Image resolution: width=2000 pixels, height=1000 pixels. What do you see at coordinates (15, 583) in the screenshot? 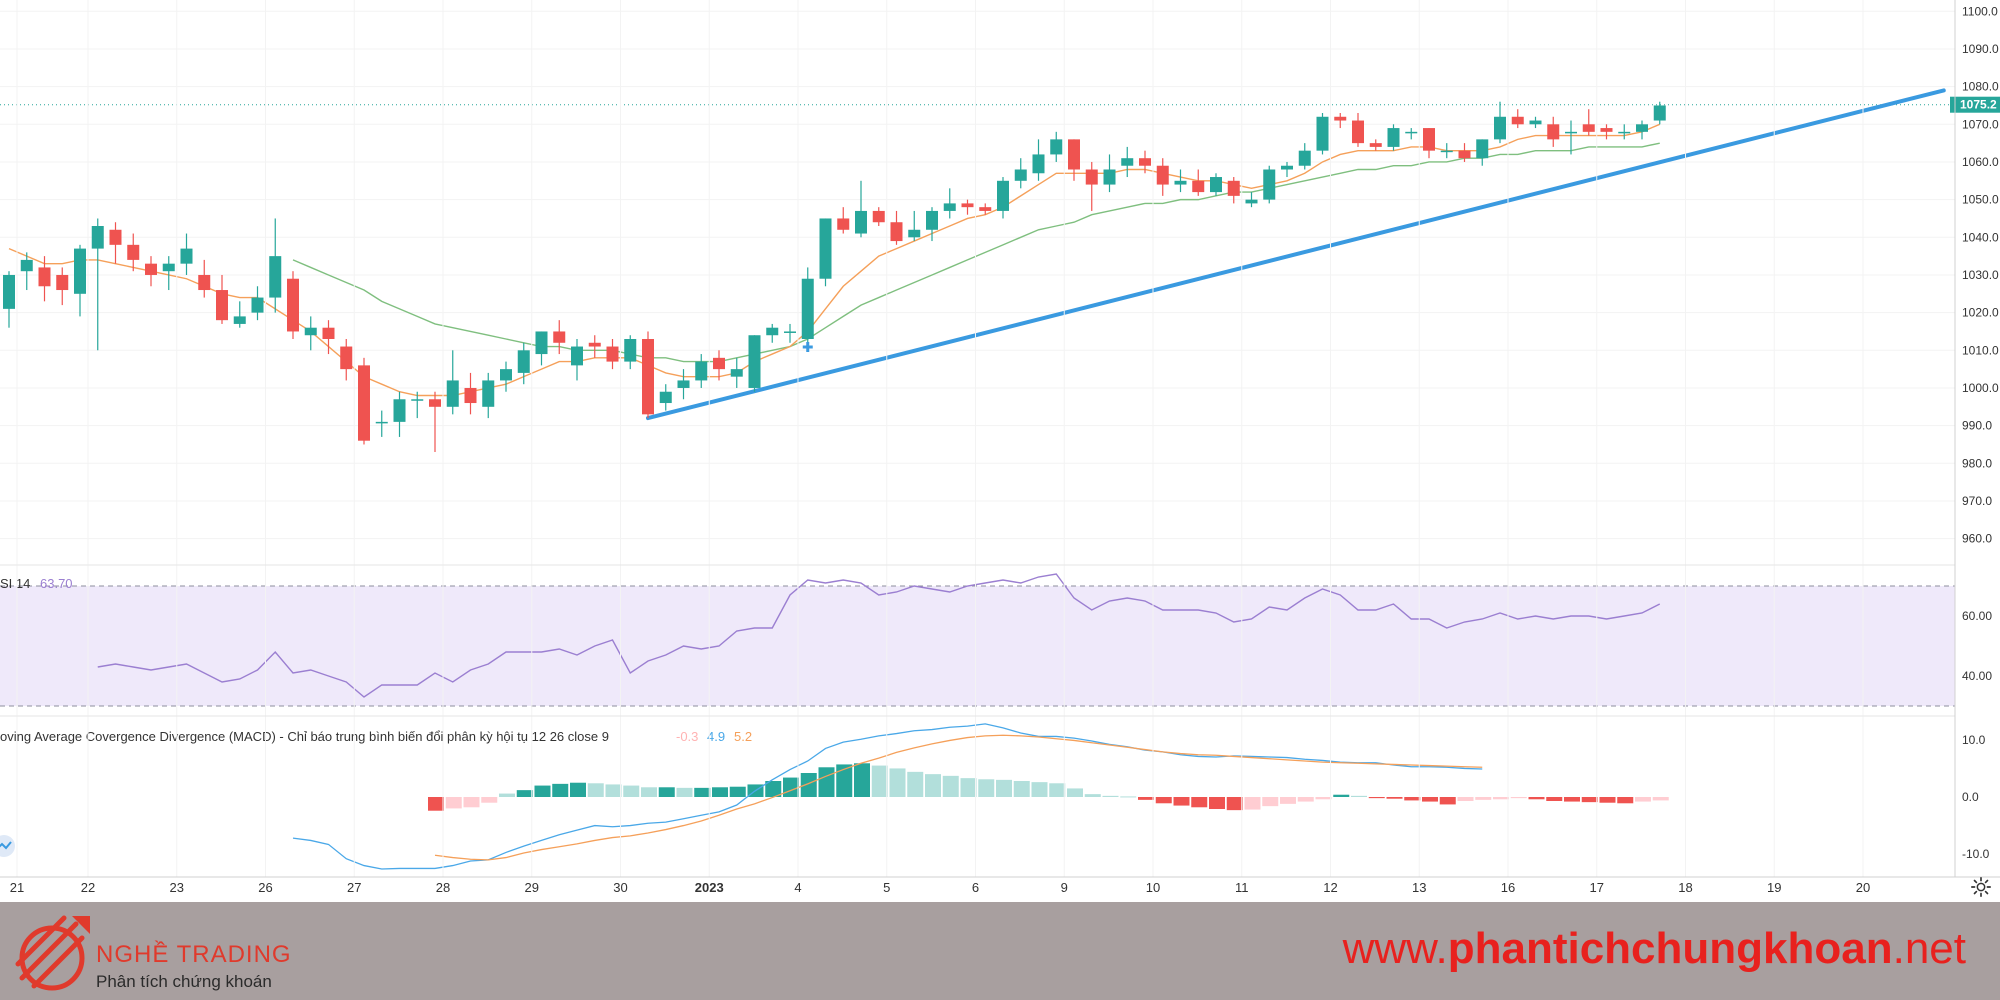
I see `rsi-legend: SI 14` at bounding box center [15, 583].